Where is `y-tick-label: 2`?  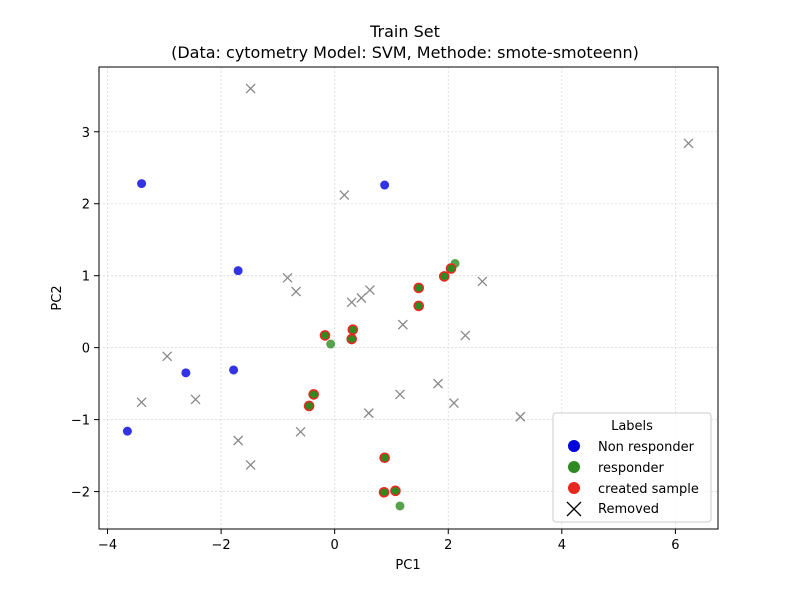
y-tick-label: 2 is located at coordinates (86, 205).